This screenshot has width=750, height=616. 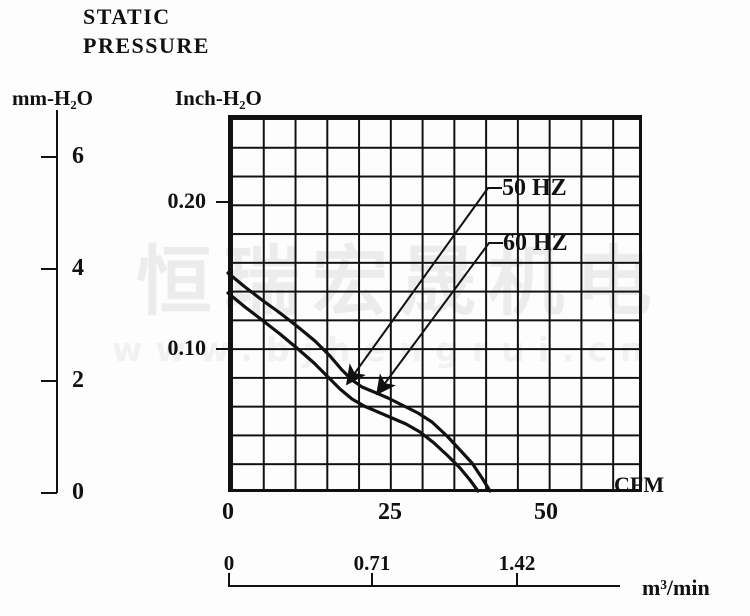 I want to click on cfm-axis-label-50: 50, so click(x=546, y=512).